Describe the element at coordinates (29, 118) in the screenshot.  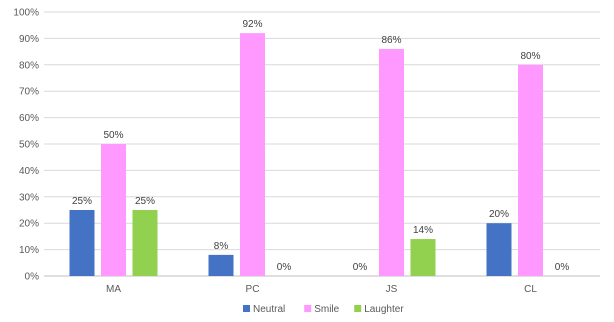
I see `y-tick-label: 60%` at that location.